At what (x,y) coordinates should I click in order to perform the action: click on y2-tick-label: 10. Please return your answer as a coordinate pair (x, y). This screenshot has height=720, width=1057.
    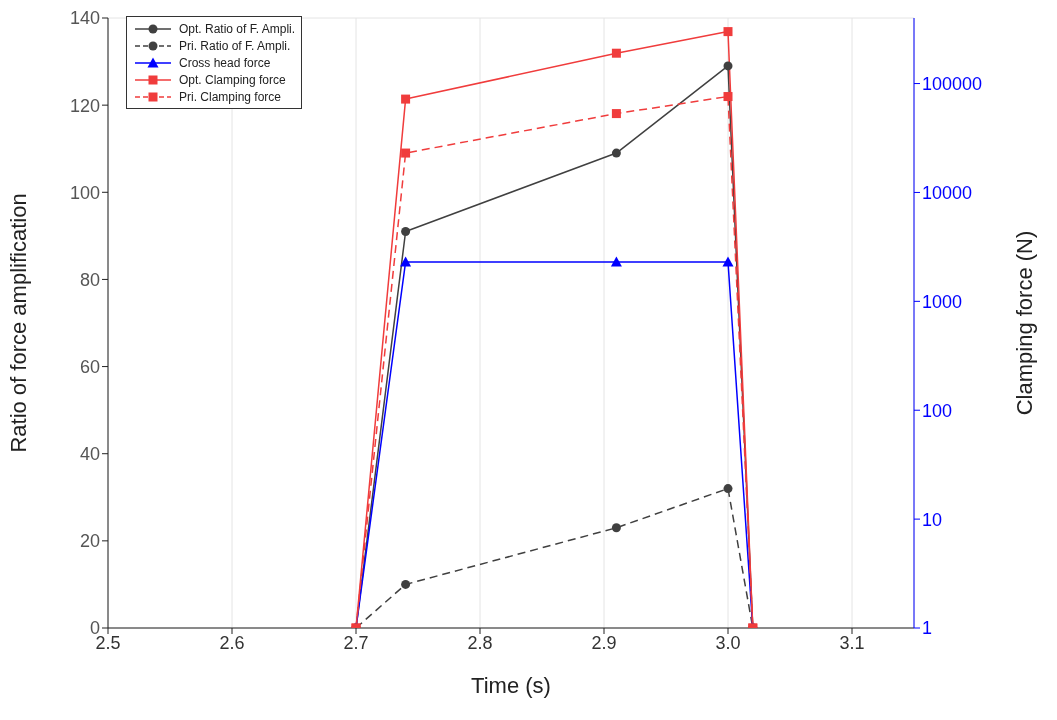
    Looking at the image, I should click on (932, 519).